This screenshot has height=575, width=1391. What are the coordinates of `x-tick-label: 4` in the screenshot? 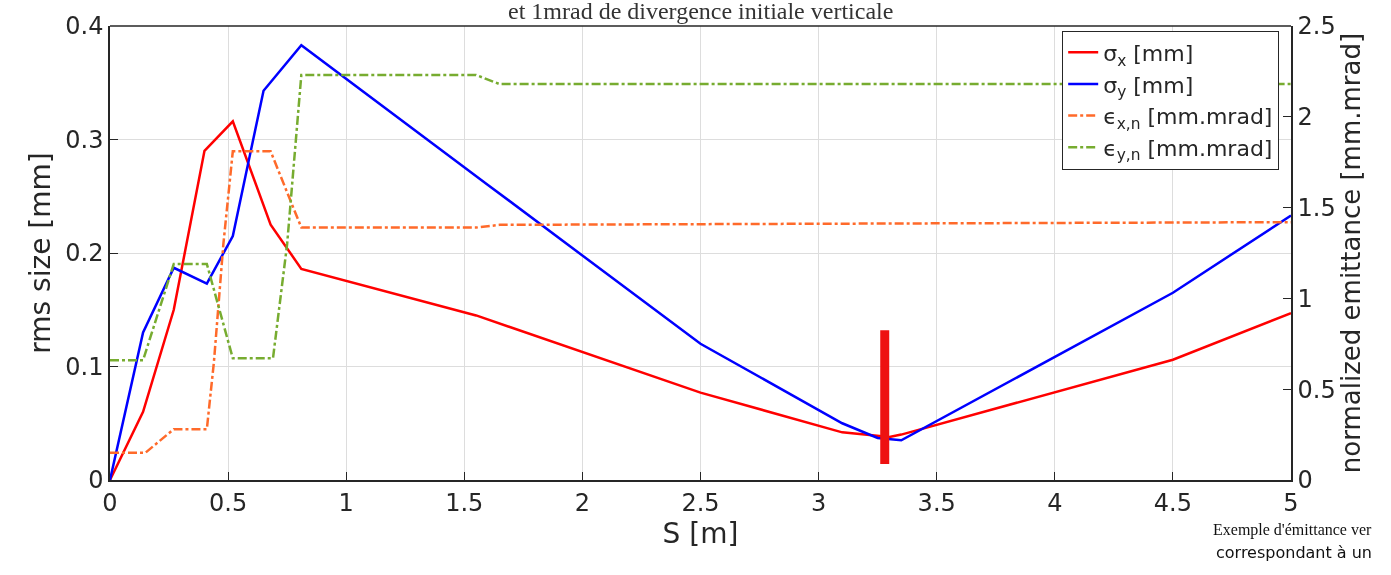 It's located at (1055, 502).